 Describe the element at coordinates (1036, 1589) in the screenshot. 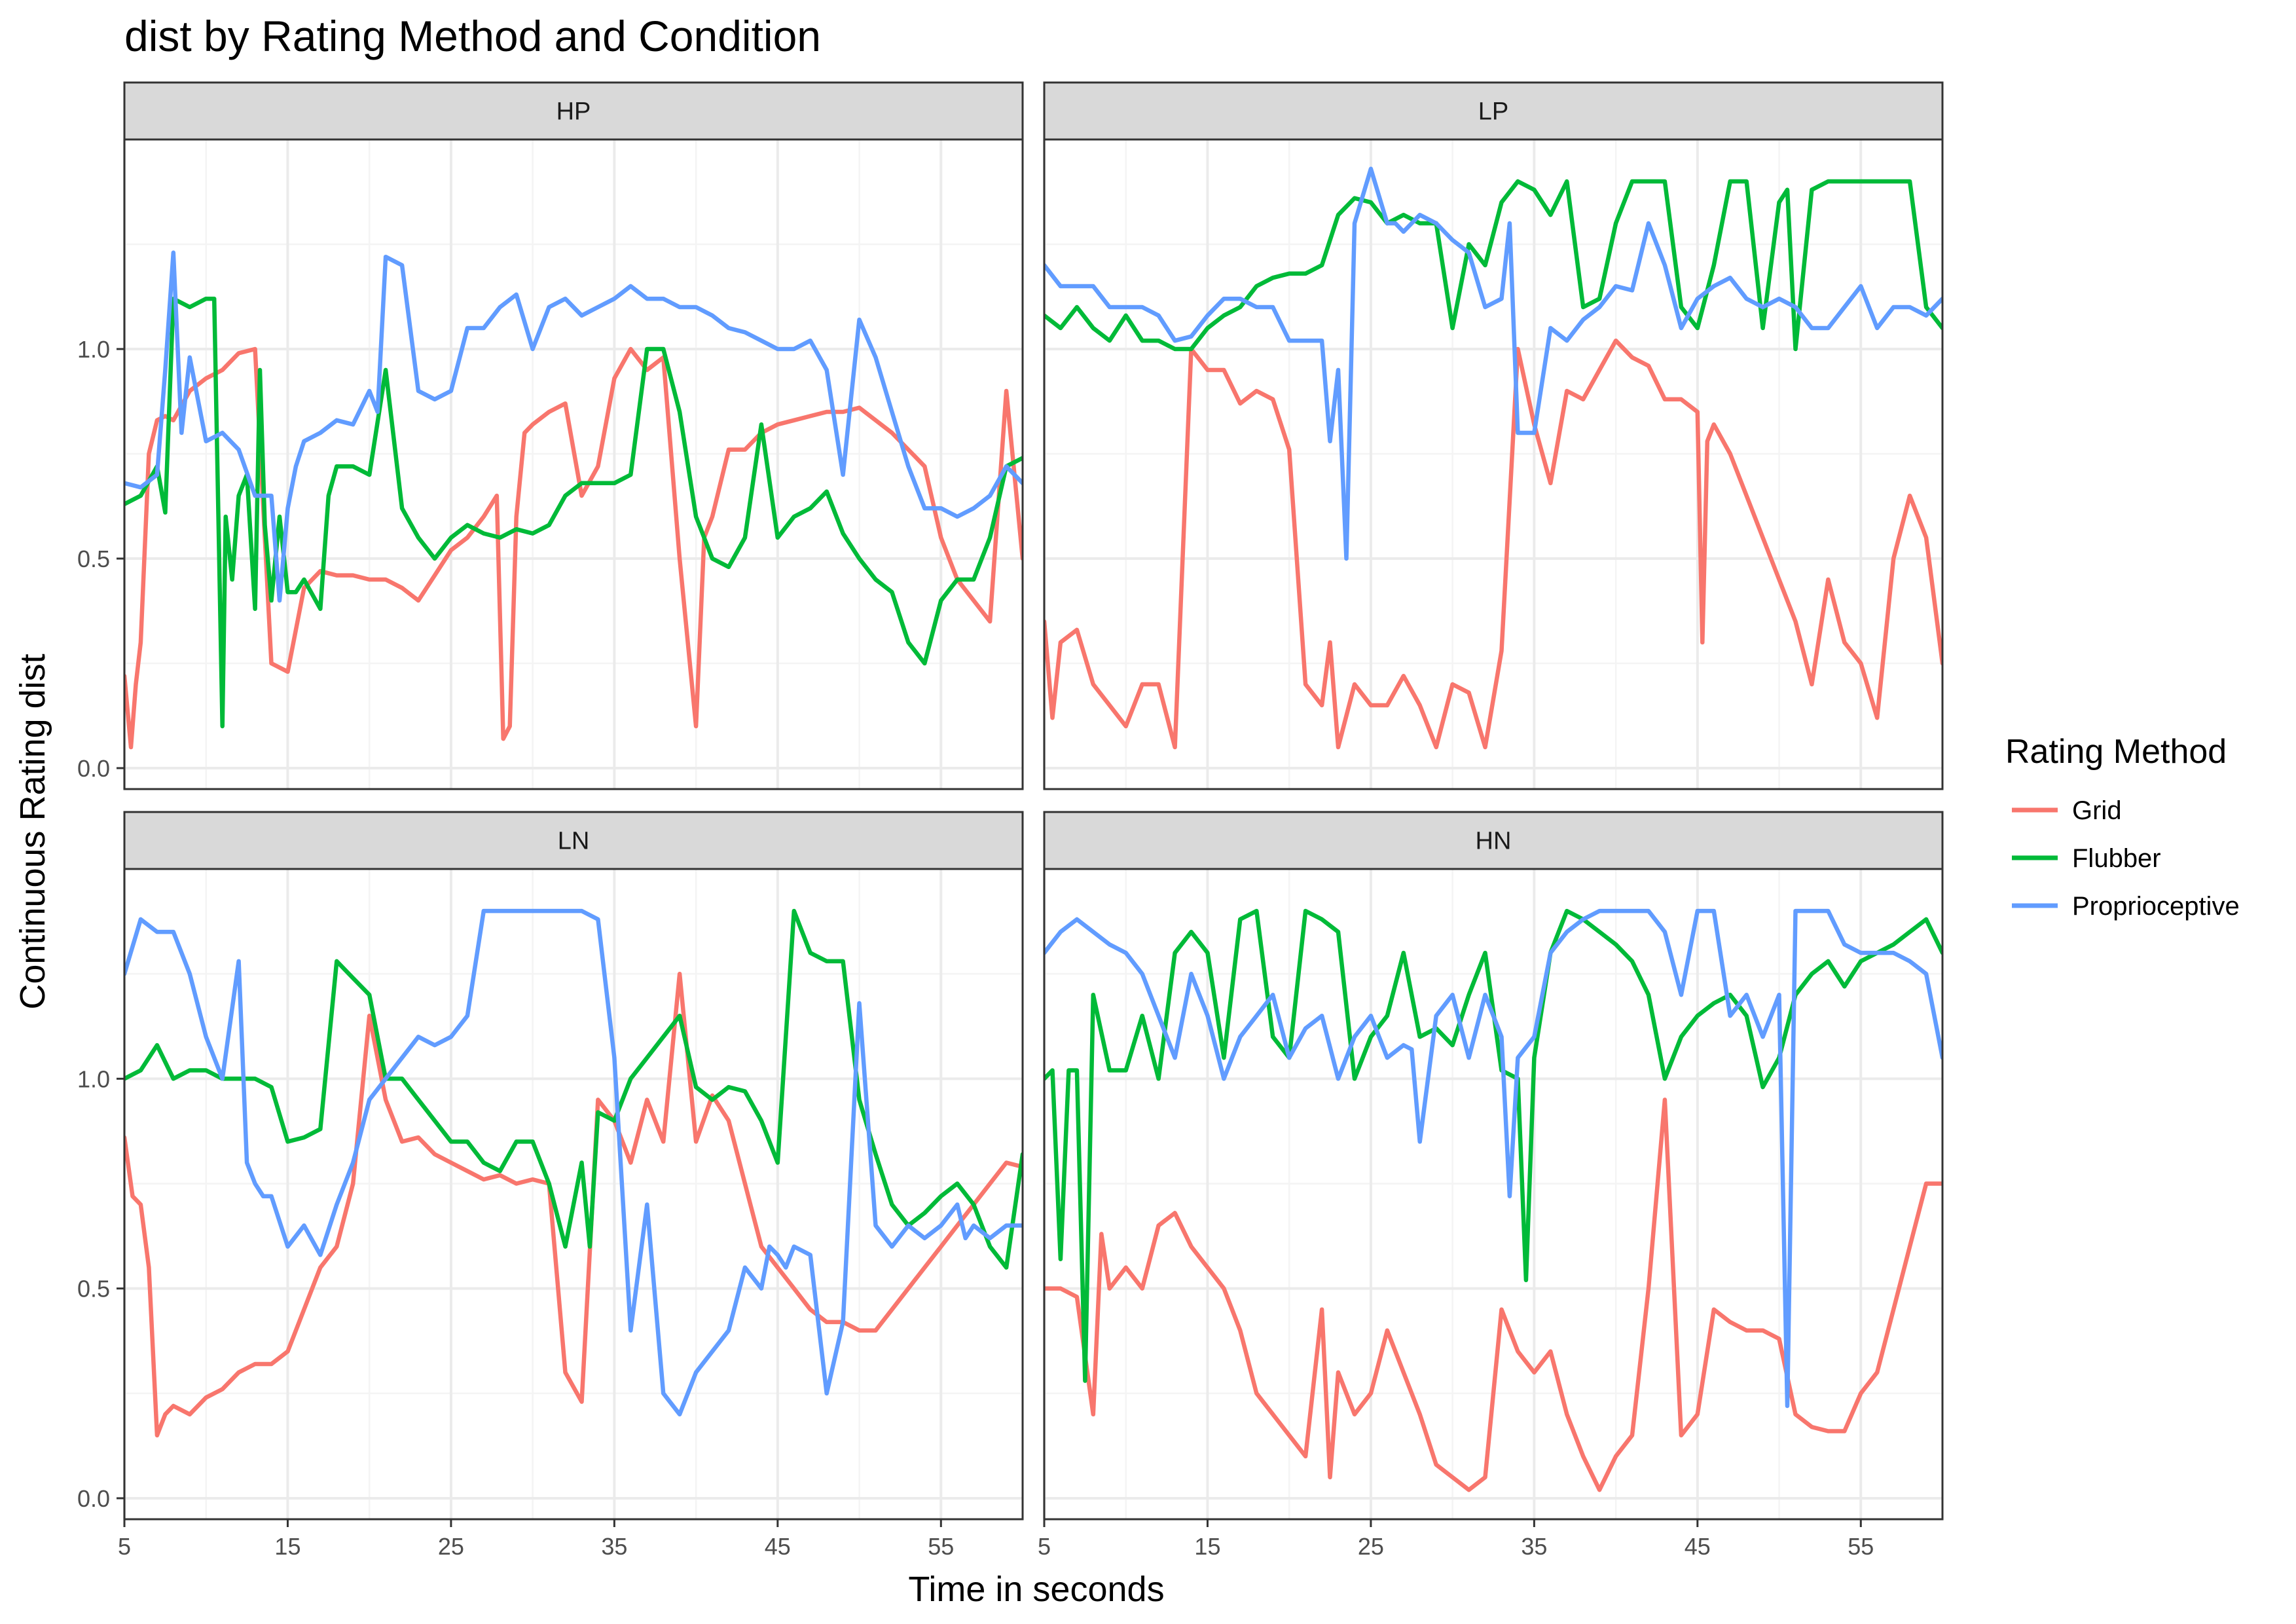

I see `x-axis-label: Time in seconds` at that location.